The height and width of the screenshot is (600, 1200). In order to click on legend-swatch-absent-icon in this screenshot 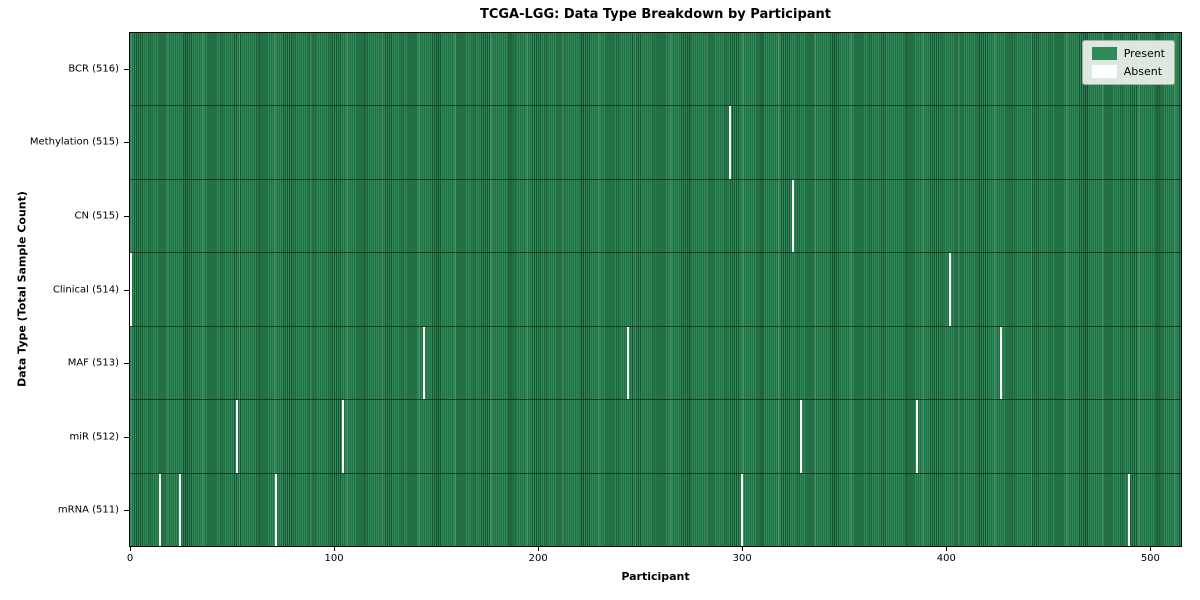, I will do `click(1104, 71)`.